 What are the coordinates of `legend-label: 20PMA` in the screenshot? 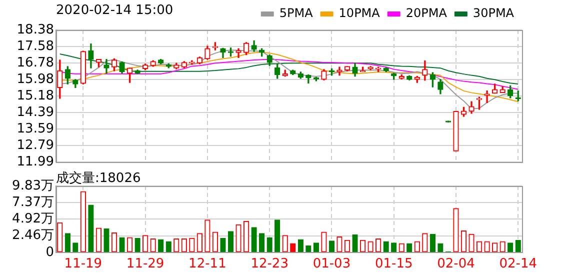 It's located at (427, 13).